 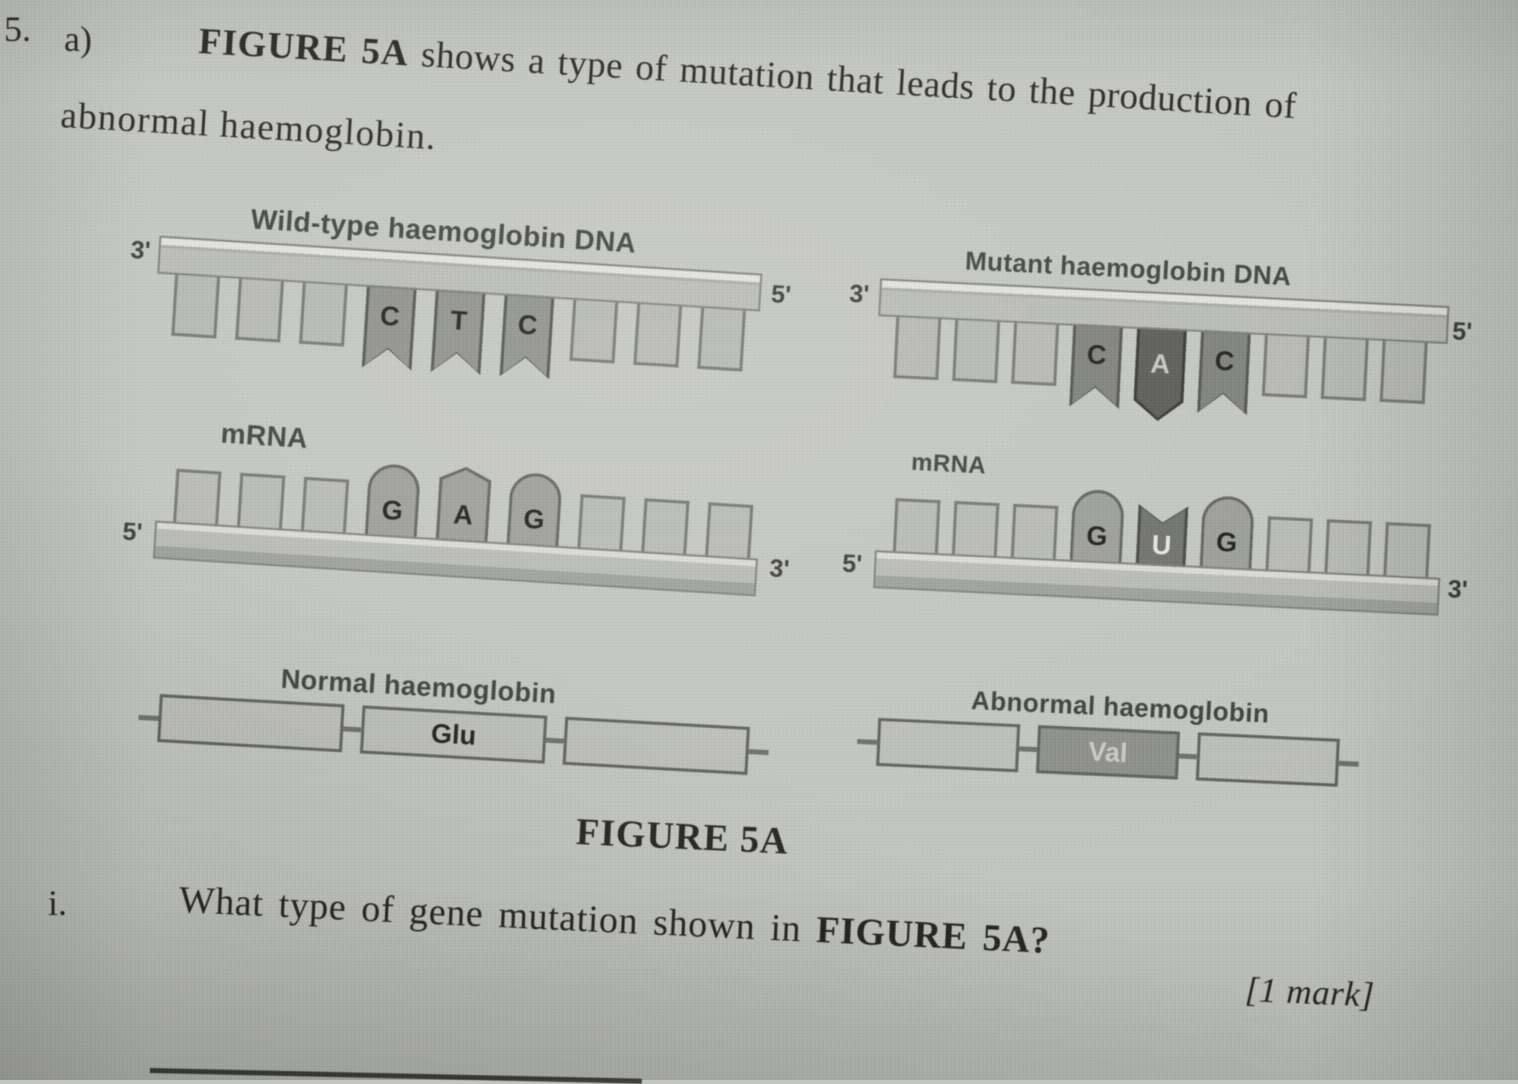 I want to click on mutant-mrna-diagram: mRNA 5' 3' G U G, so click(x=1155, y=531).